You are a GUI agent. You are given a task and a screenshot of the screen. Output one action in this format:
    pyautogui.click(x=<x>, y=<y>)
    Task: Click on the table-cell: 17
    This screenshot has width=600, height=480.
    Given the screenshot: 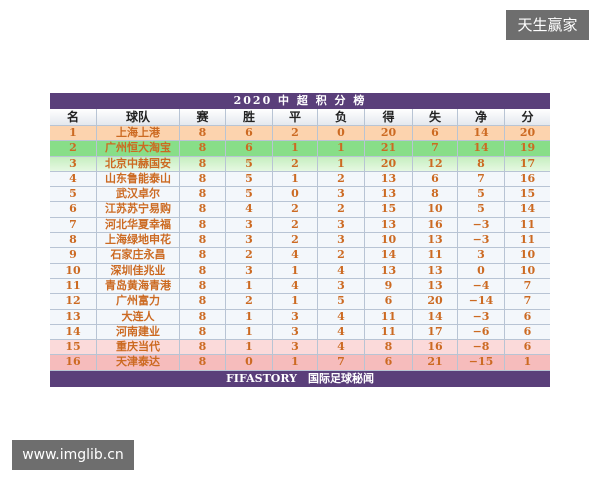 What is the action you would take?
    pyautogui.click(x=527, y=163)
    